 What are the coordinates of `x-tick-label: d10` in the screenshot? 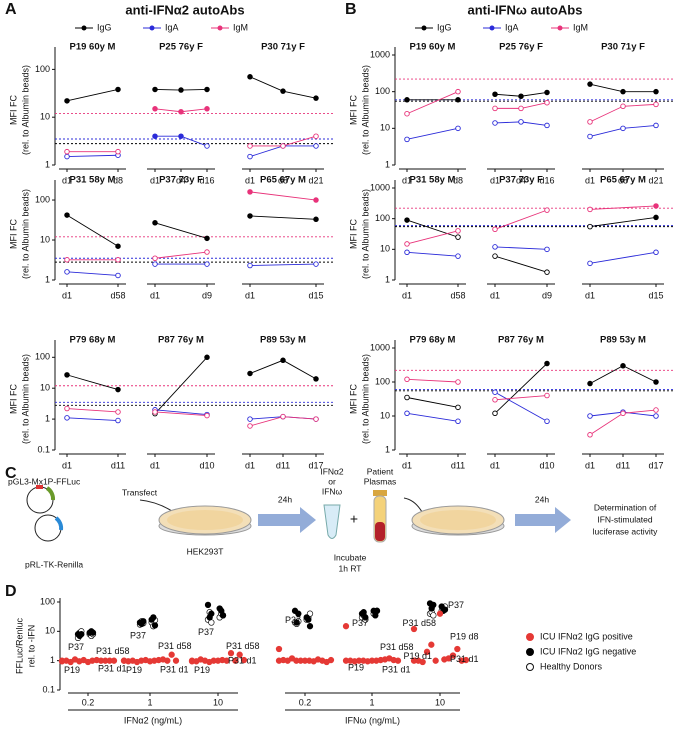 It's located at (206, 465).